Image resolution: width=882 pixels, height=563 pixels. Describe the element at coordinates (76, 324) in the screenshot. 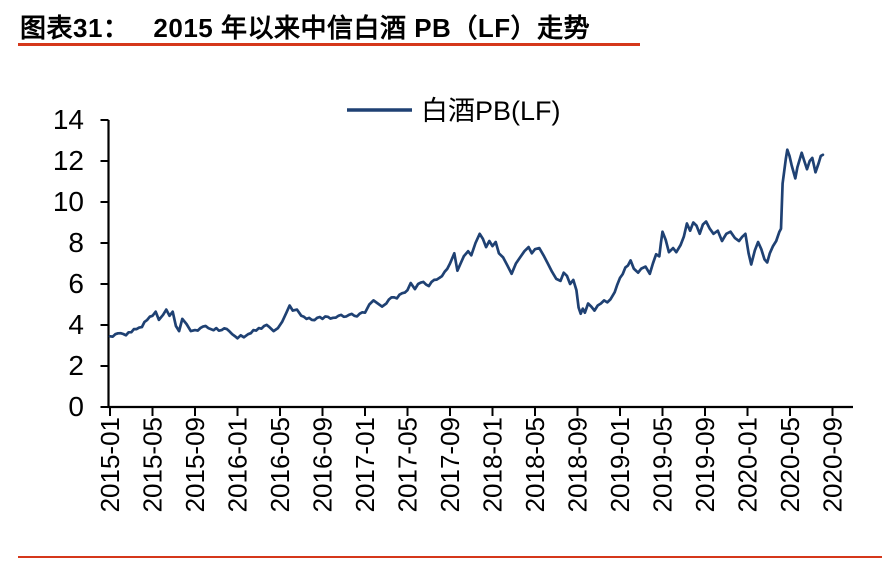

I see `y-tick-label: 4` at that location.